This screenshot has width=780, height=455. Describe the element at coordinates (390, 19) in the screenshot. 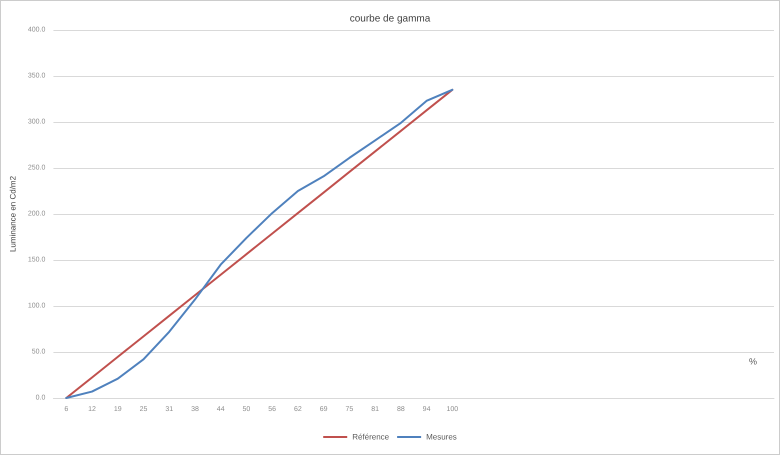

I see `chart-title: courbe de gamma` at that location.